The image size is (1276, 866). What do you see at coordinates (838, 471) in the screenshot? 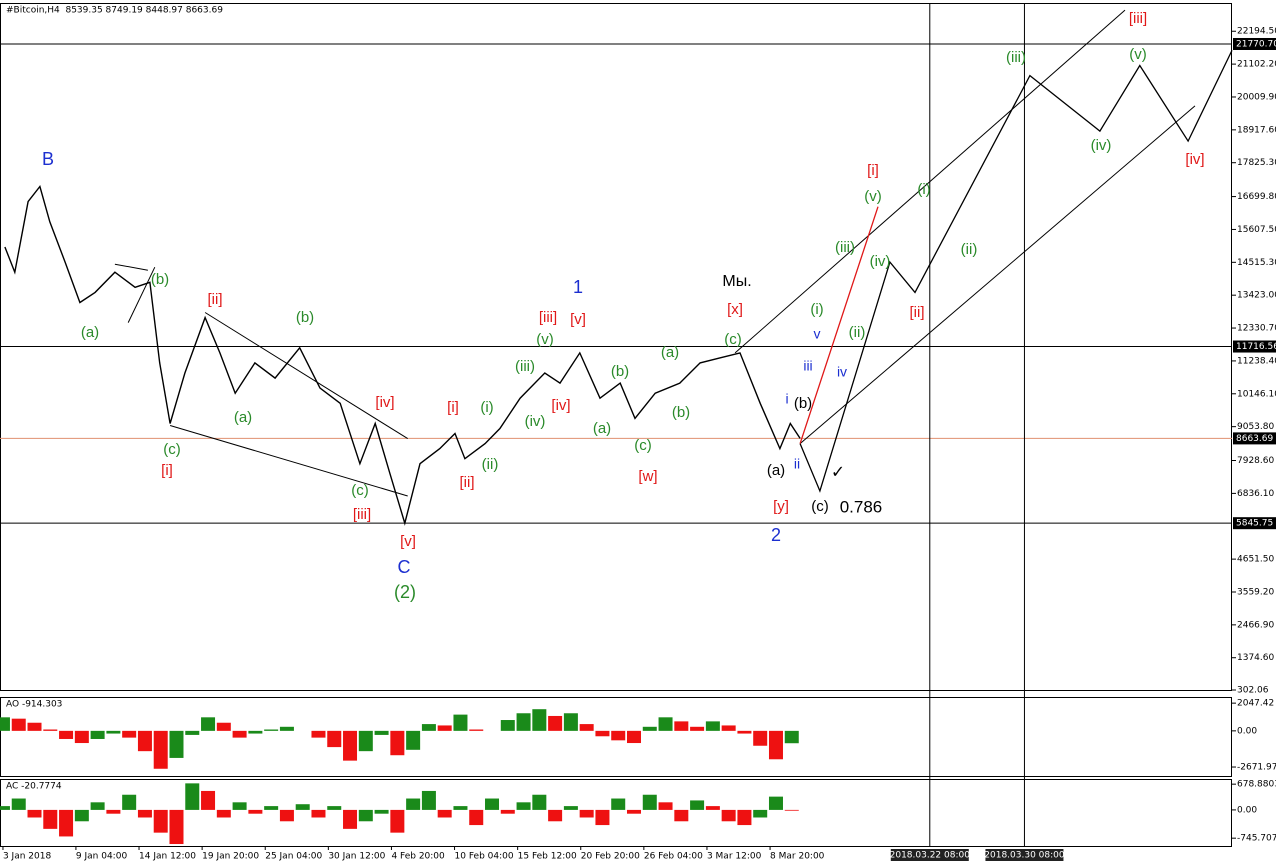
I see `wave-label: ✓` at bounding box center [838, 471].